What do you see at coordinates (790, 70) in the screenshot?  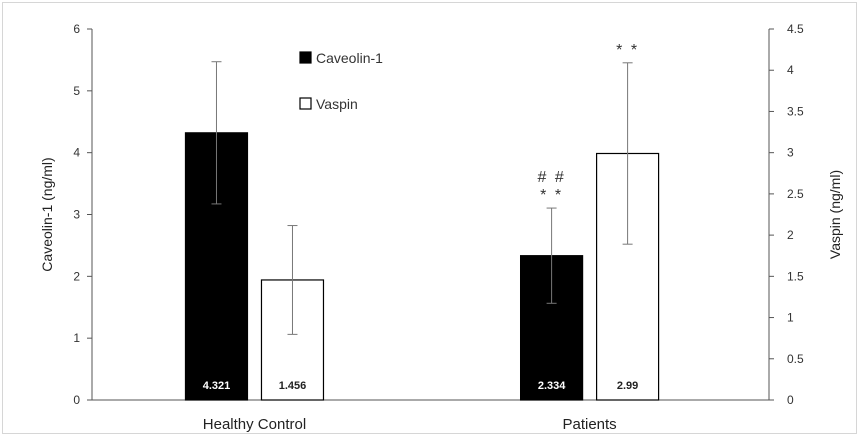 I see `right-tick-label: 4` at bounding box center [790, 70].